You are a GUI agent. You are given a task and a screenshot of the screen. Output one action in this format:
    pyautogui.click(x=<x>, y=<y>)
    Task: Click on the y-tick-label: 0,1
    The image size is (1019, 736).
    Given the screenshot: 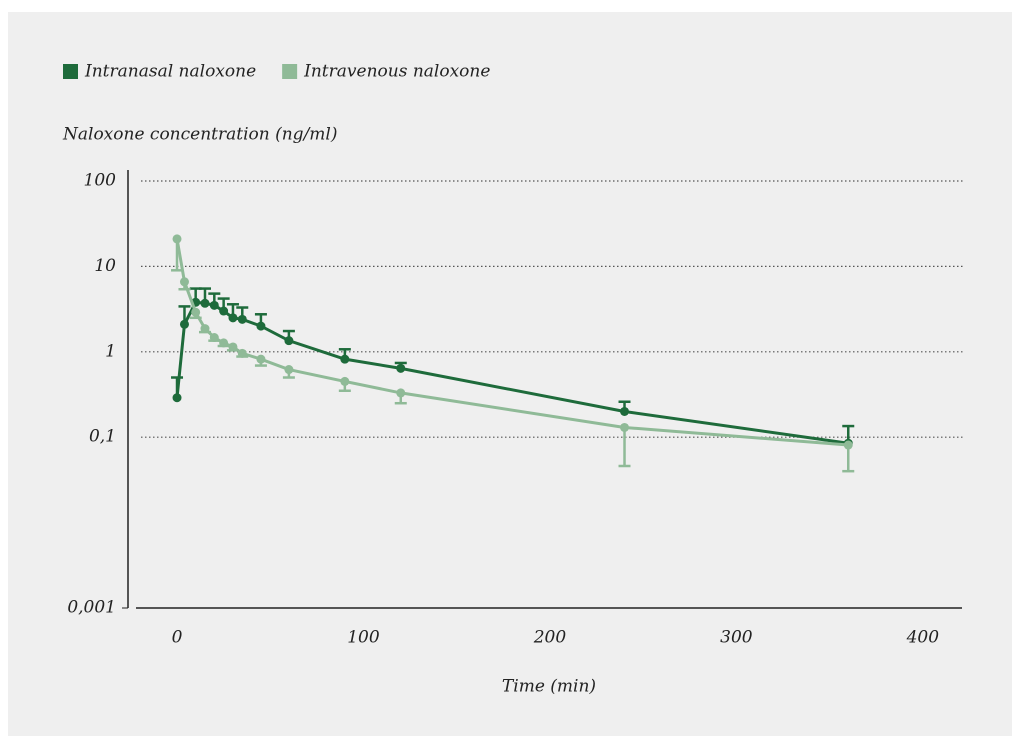 What is the action you would take?
    pyautogui.click(x=102, y=437)
    